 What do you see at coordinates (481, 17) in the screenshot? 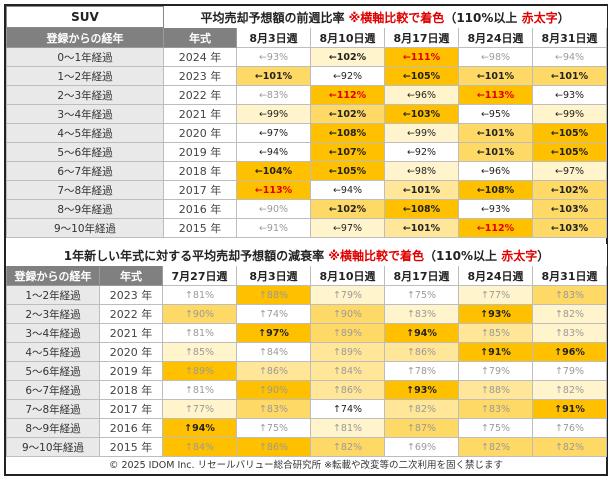
I see `table1-note-paren: （110%以上` at bounding box center [481, 17].